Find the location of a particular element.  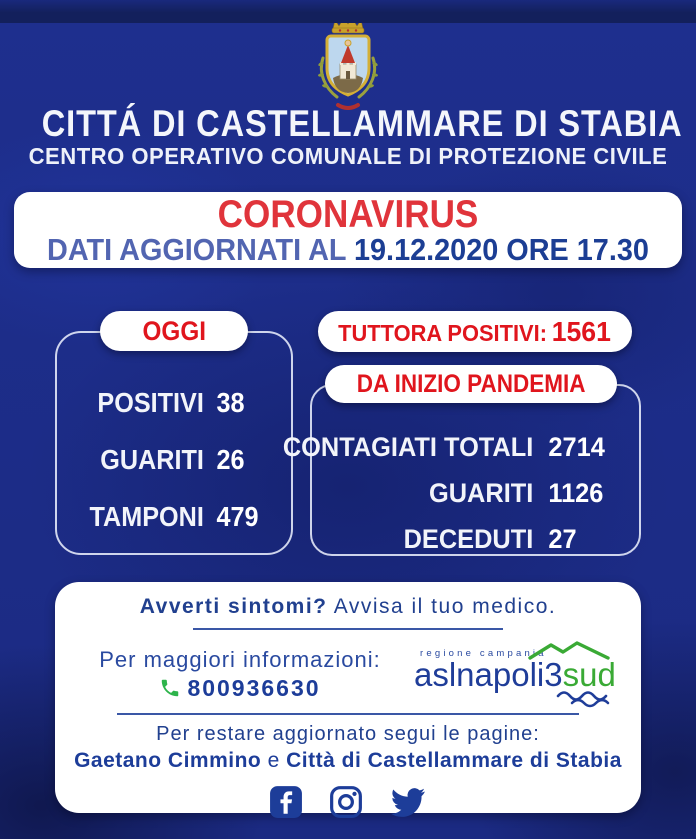

social-icons-row is located at coordinates (348, 802).